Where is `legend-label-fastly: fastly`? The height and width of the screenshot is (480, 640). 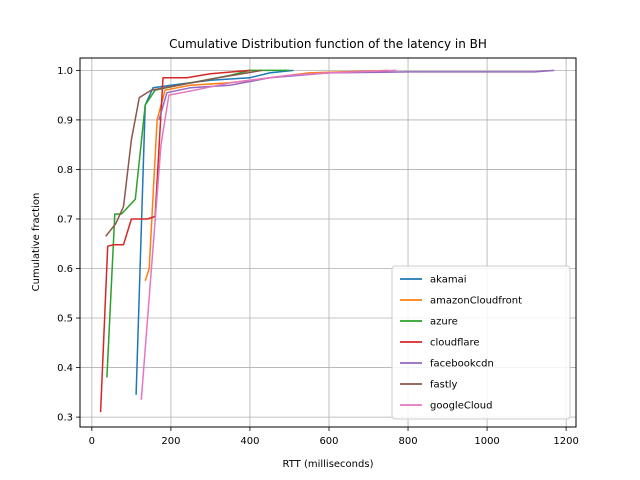
legend-label-fastly: fastly is located at coordinates (444, 385).